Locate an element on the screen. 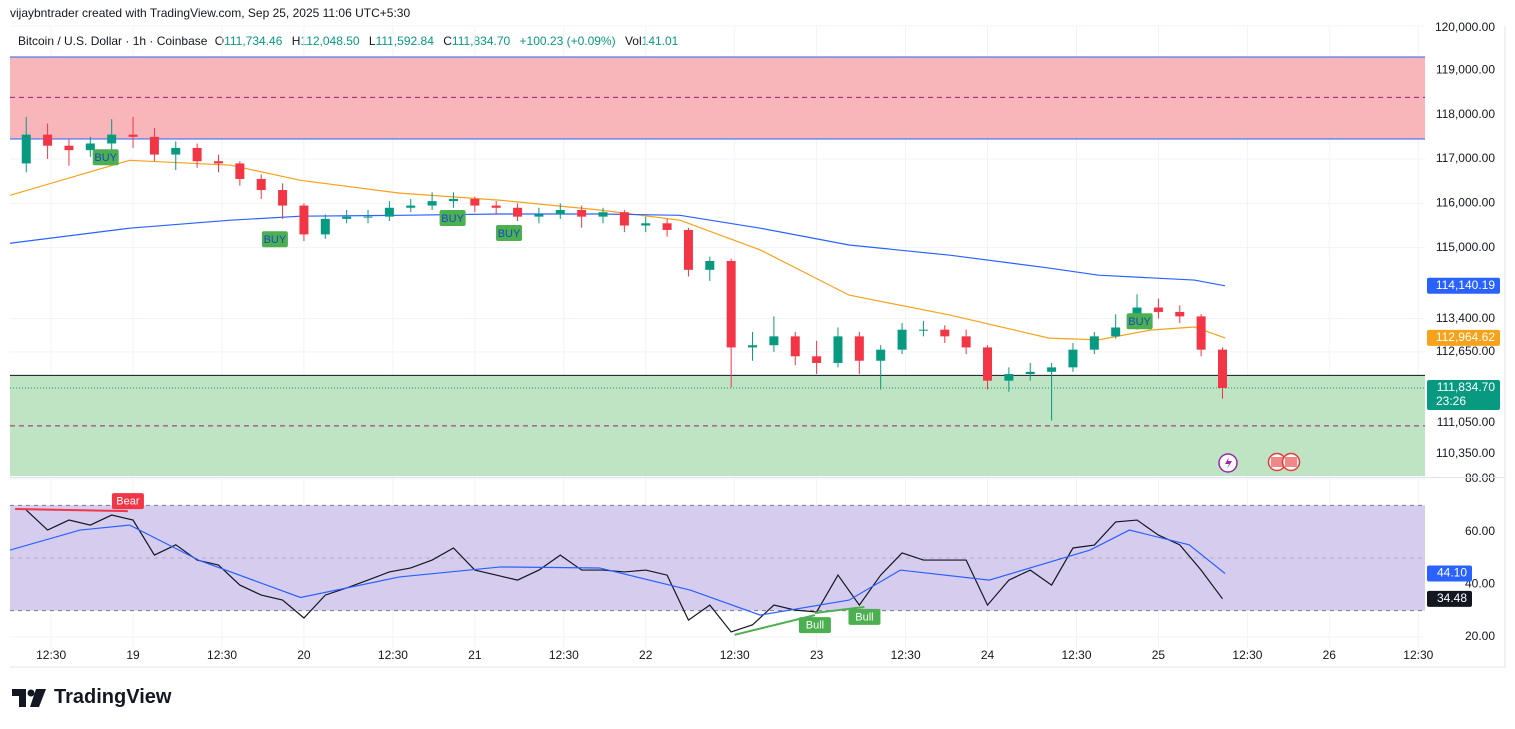  x-tick-label: 26 is located at coordinates (1330, 655).